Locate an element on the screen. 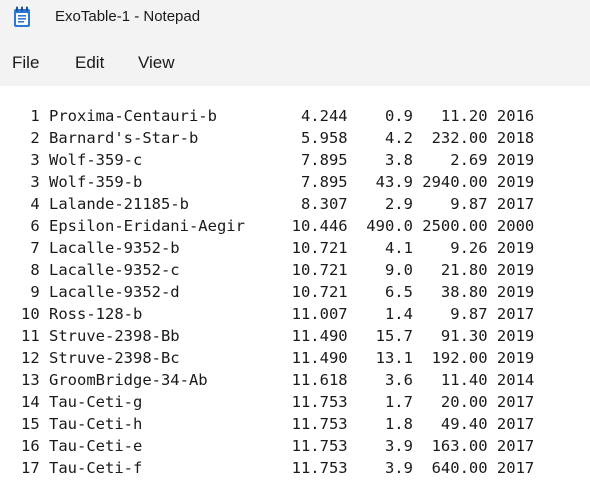 The image size is (590, 503). text-line: 7 Lacalle-9352-b 10.721 4.1 9.26 2019 is located at coordinates (278, 248).